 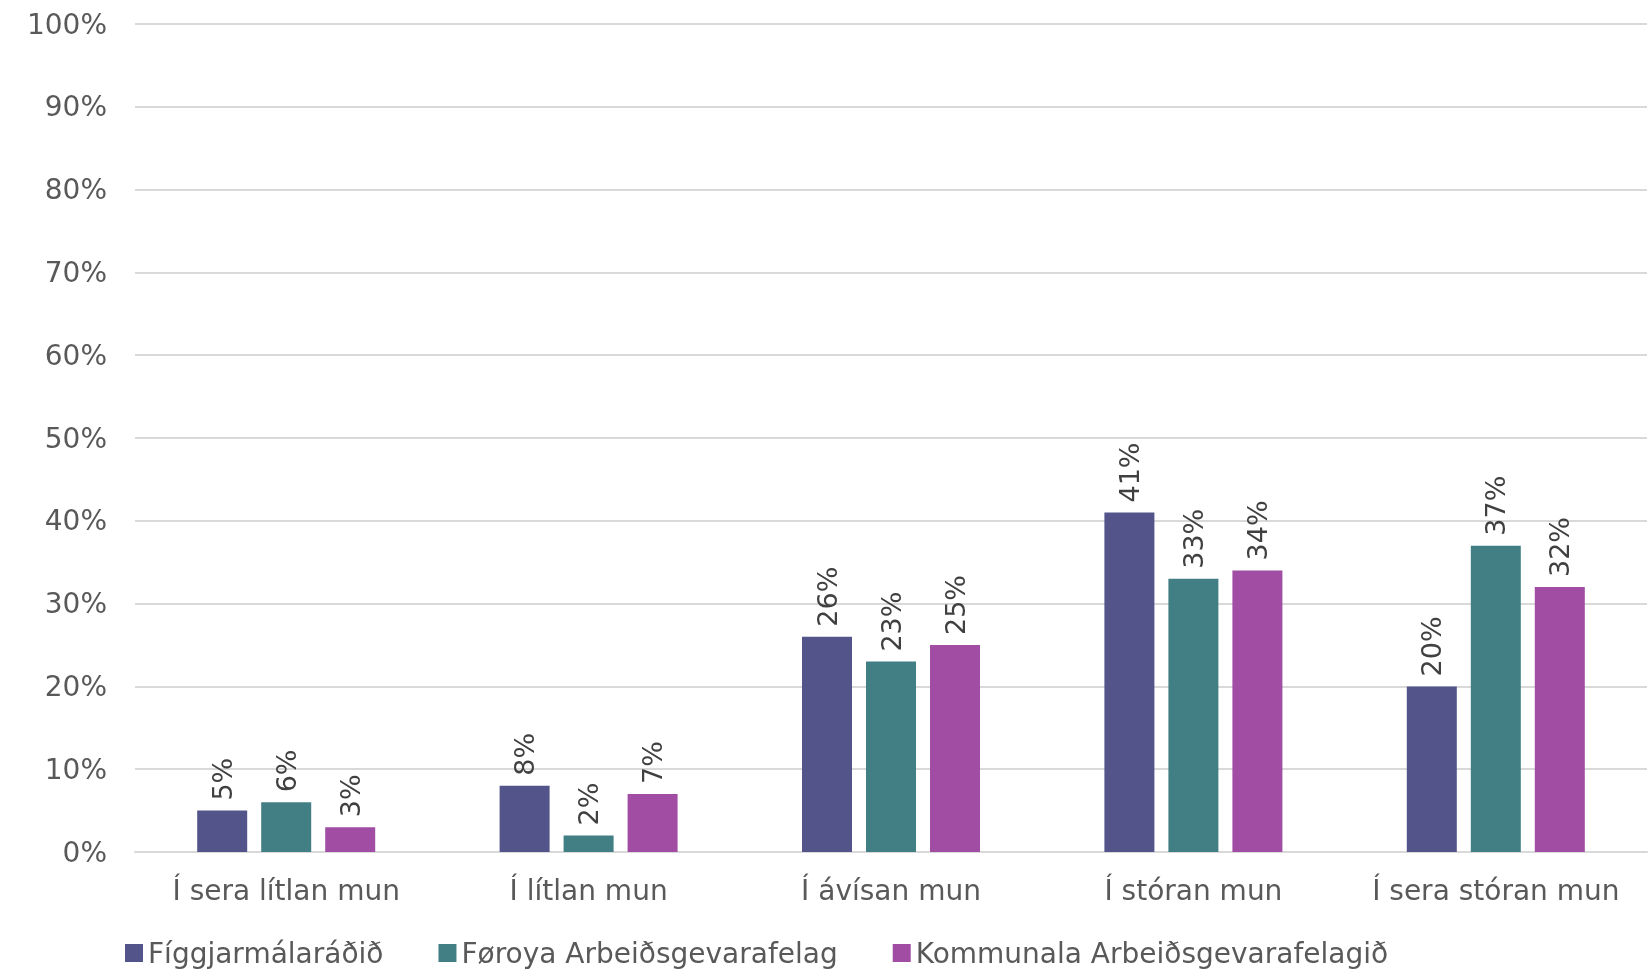 What do you see at coordinates (1193, 889) in the screenshot?
I see `x-tick-label: Í stóran mun` at bounding box center [1193, 889].